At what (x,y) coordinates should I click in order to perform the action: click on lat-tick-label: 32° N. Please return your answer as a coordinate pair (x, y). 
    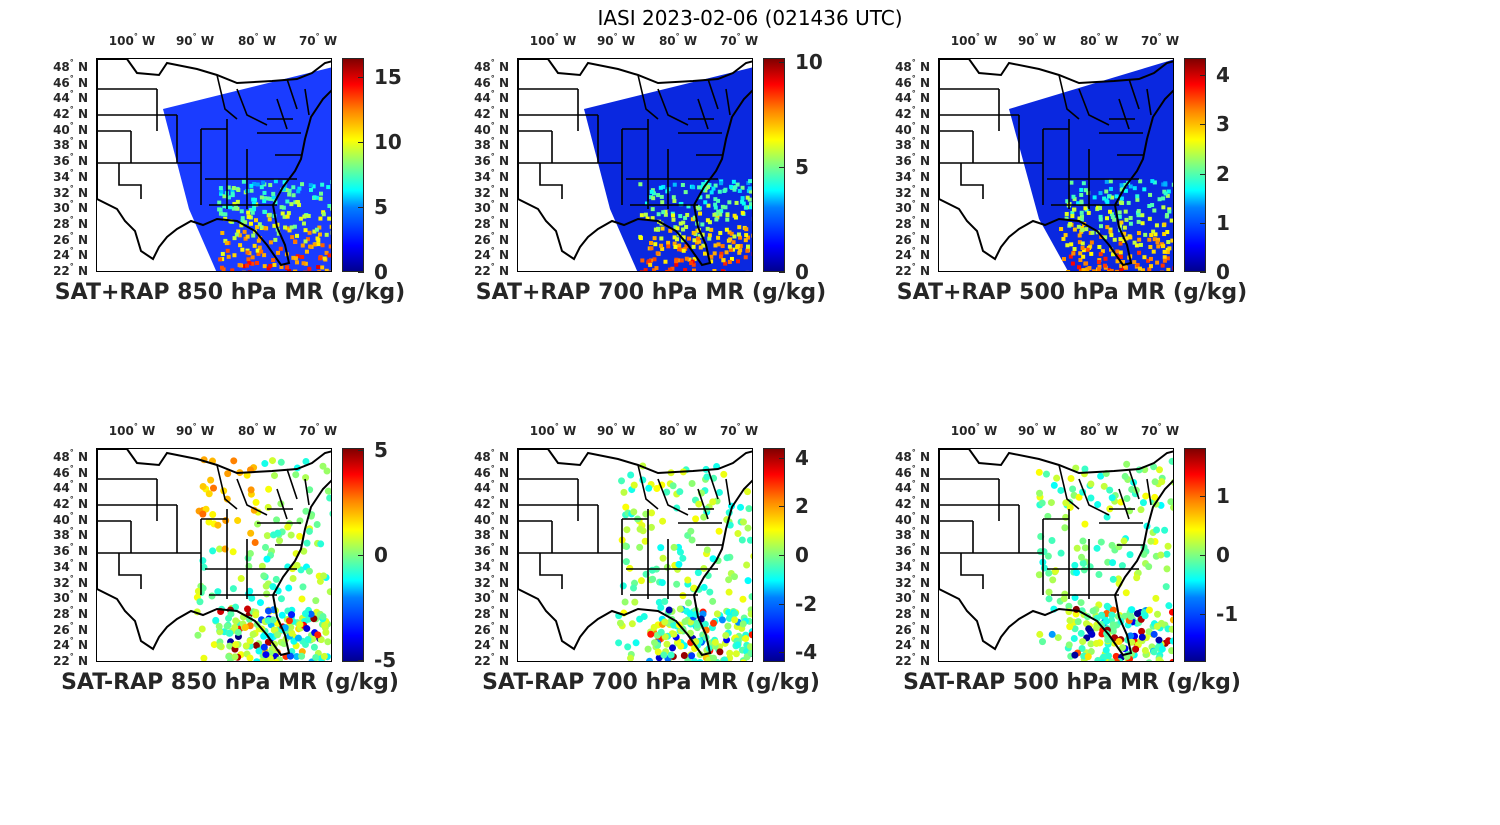
    Looking at the image, I should click on (912, 581).